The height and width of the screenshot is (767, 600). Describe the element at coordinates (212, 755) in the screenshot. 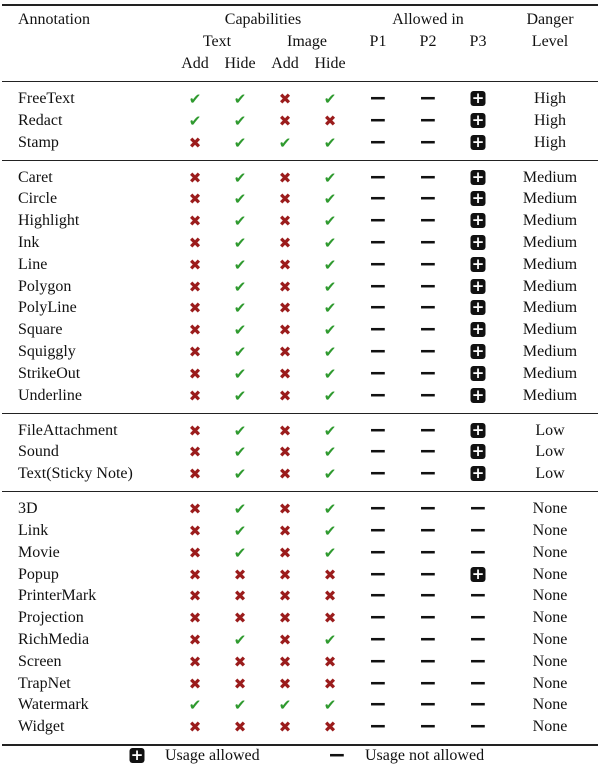

I see `legend-label: Usage allowed` at that location.